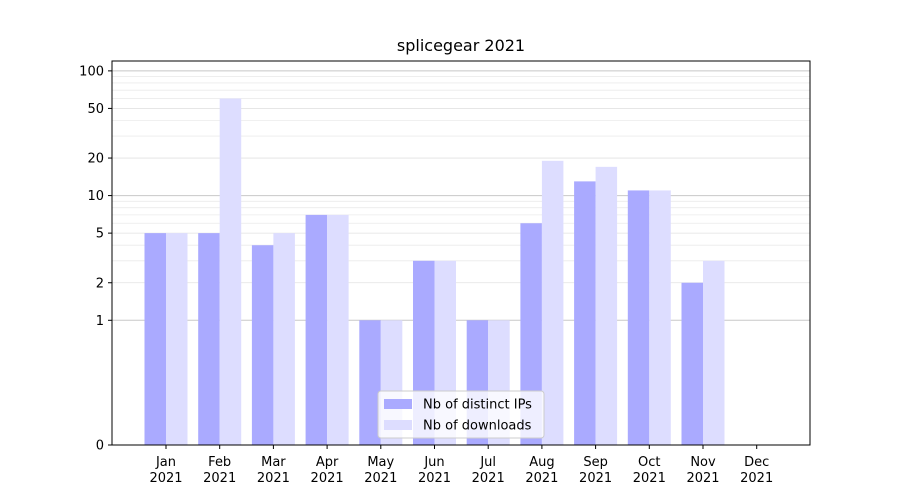  What do you see at coordinates (487, 462) in the screenshot?
I see `x-tick-label-month: Jul` at bounding box center [487, 462].